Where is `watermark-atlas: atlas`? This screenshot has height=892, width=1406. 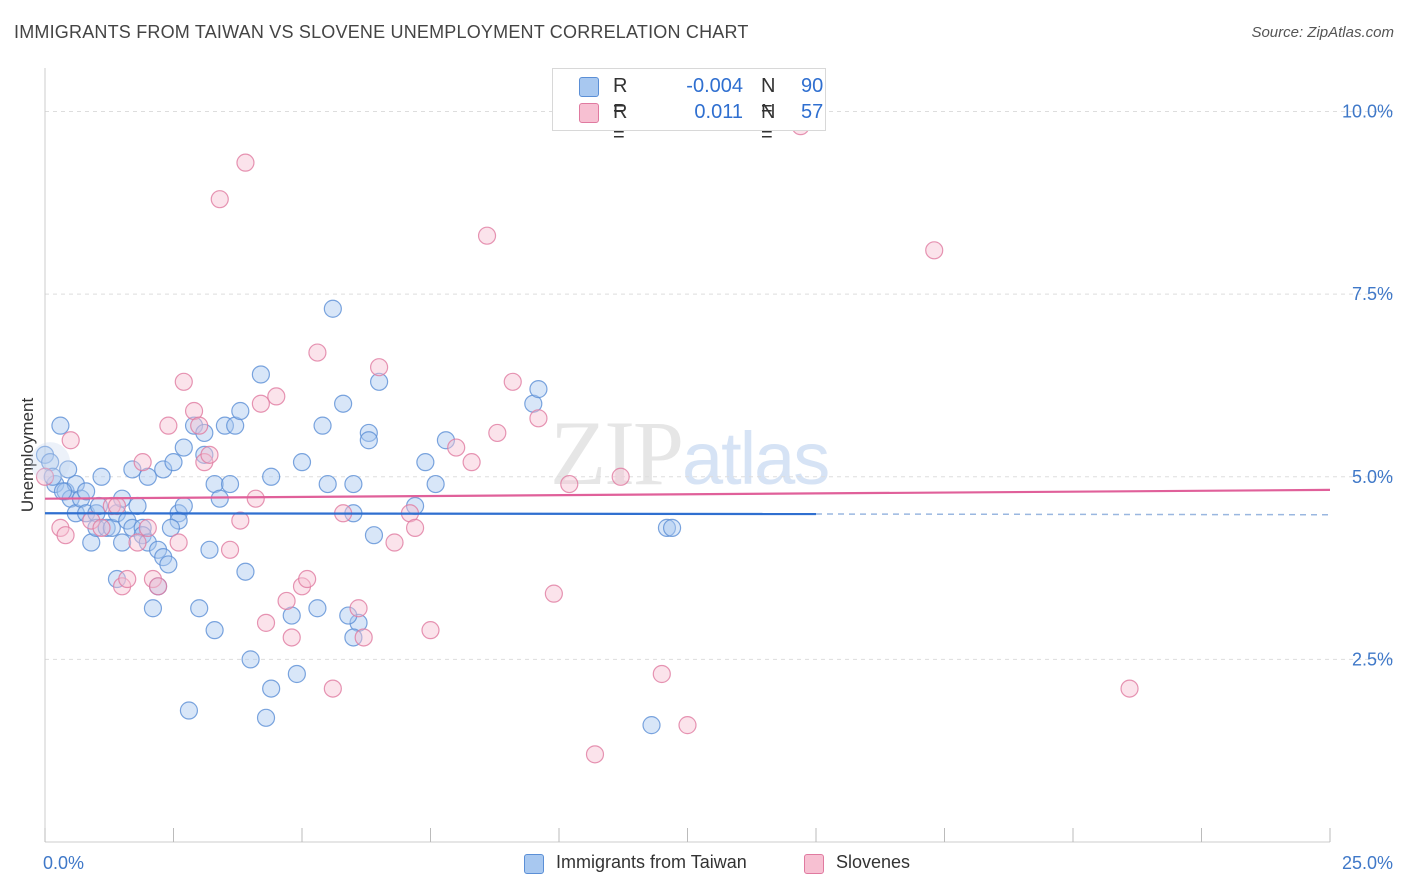 watermark-atlas: atlas is located at coordinates (756, 458).